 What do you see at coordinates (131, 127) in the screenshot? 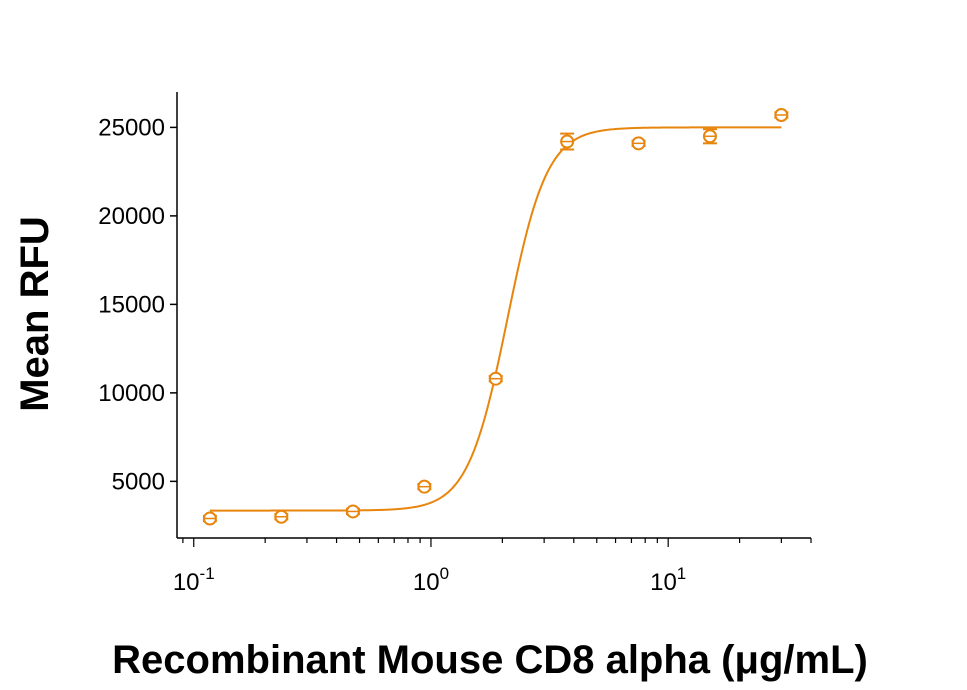
I see `y-tick-label-4: 25000` at bounding box center [131, 127].